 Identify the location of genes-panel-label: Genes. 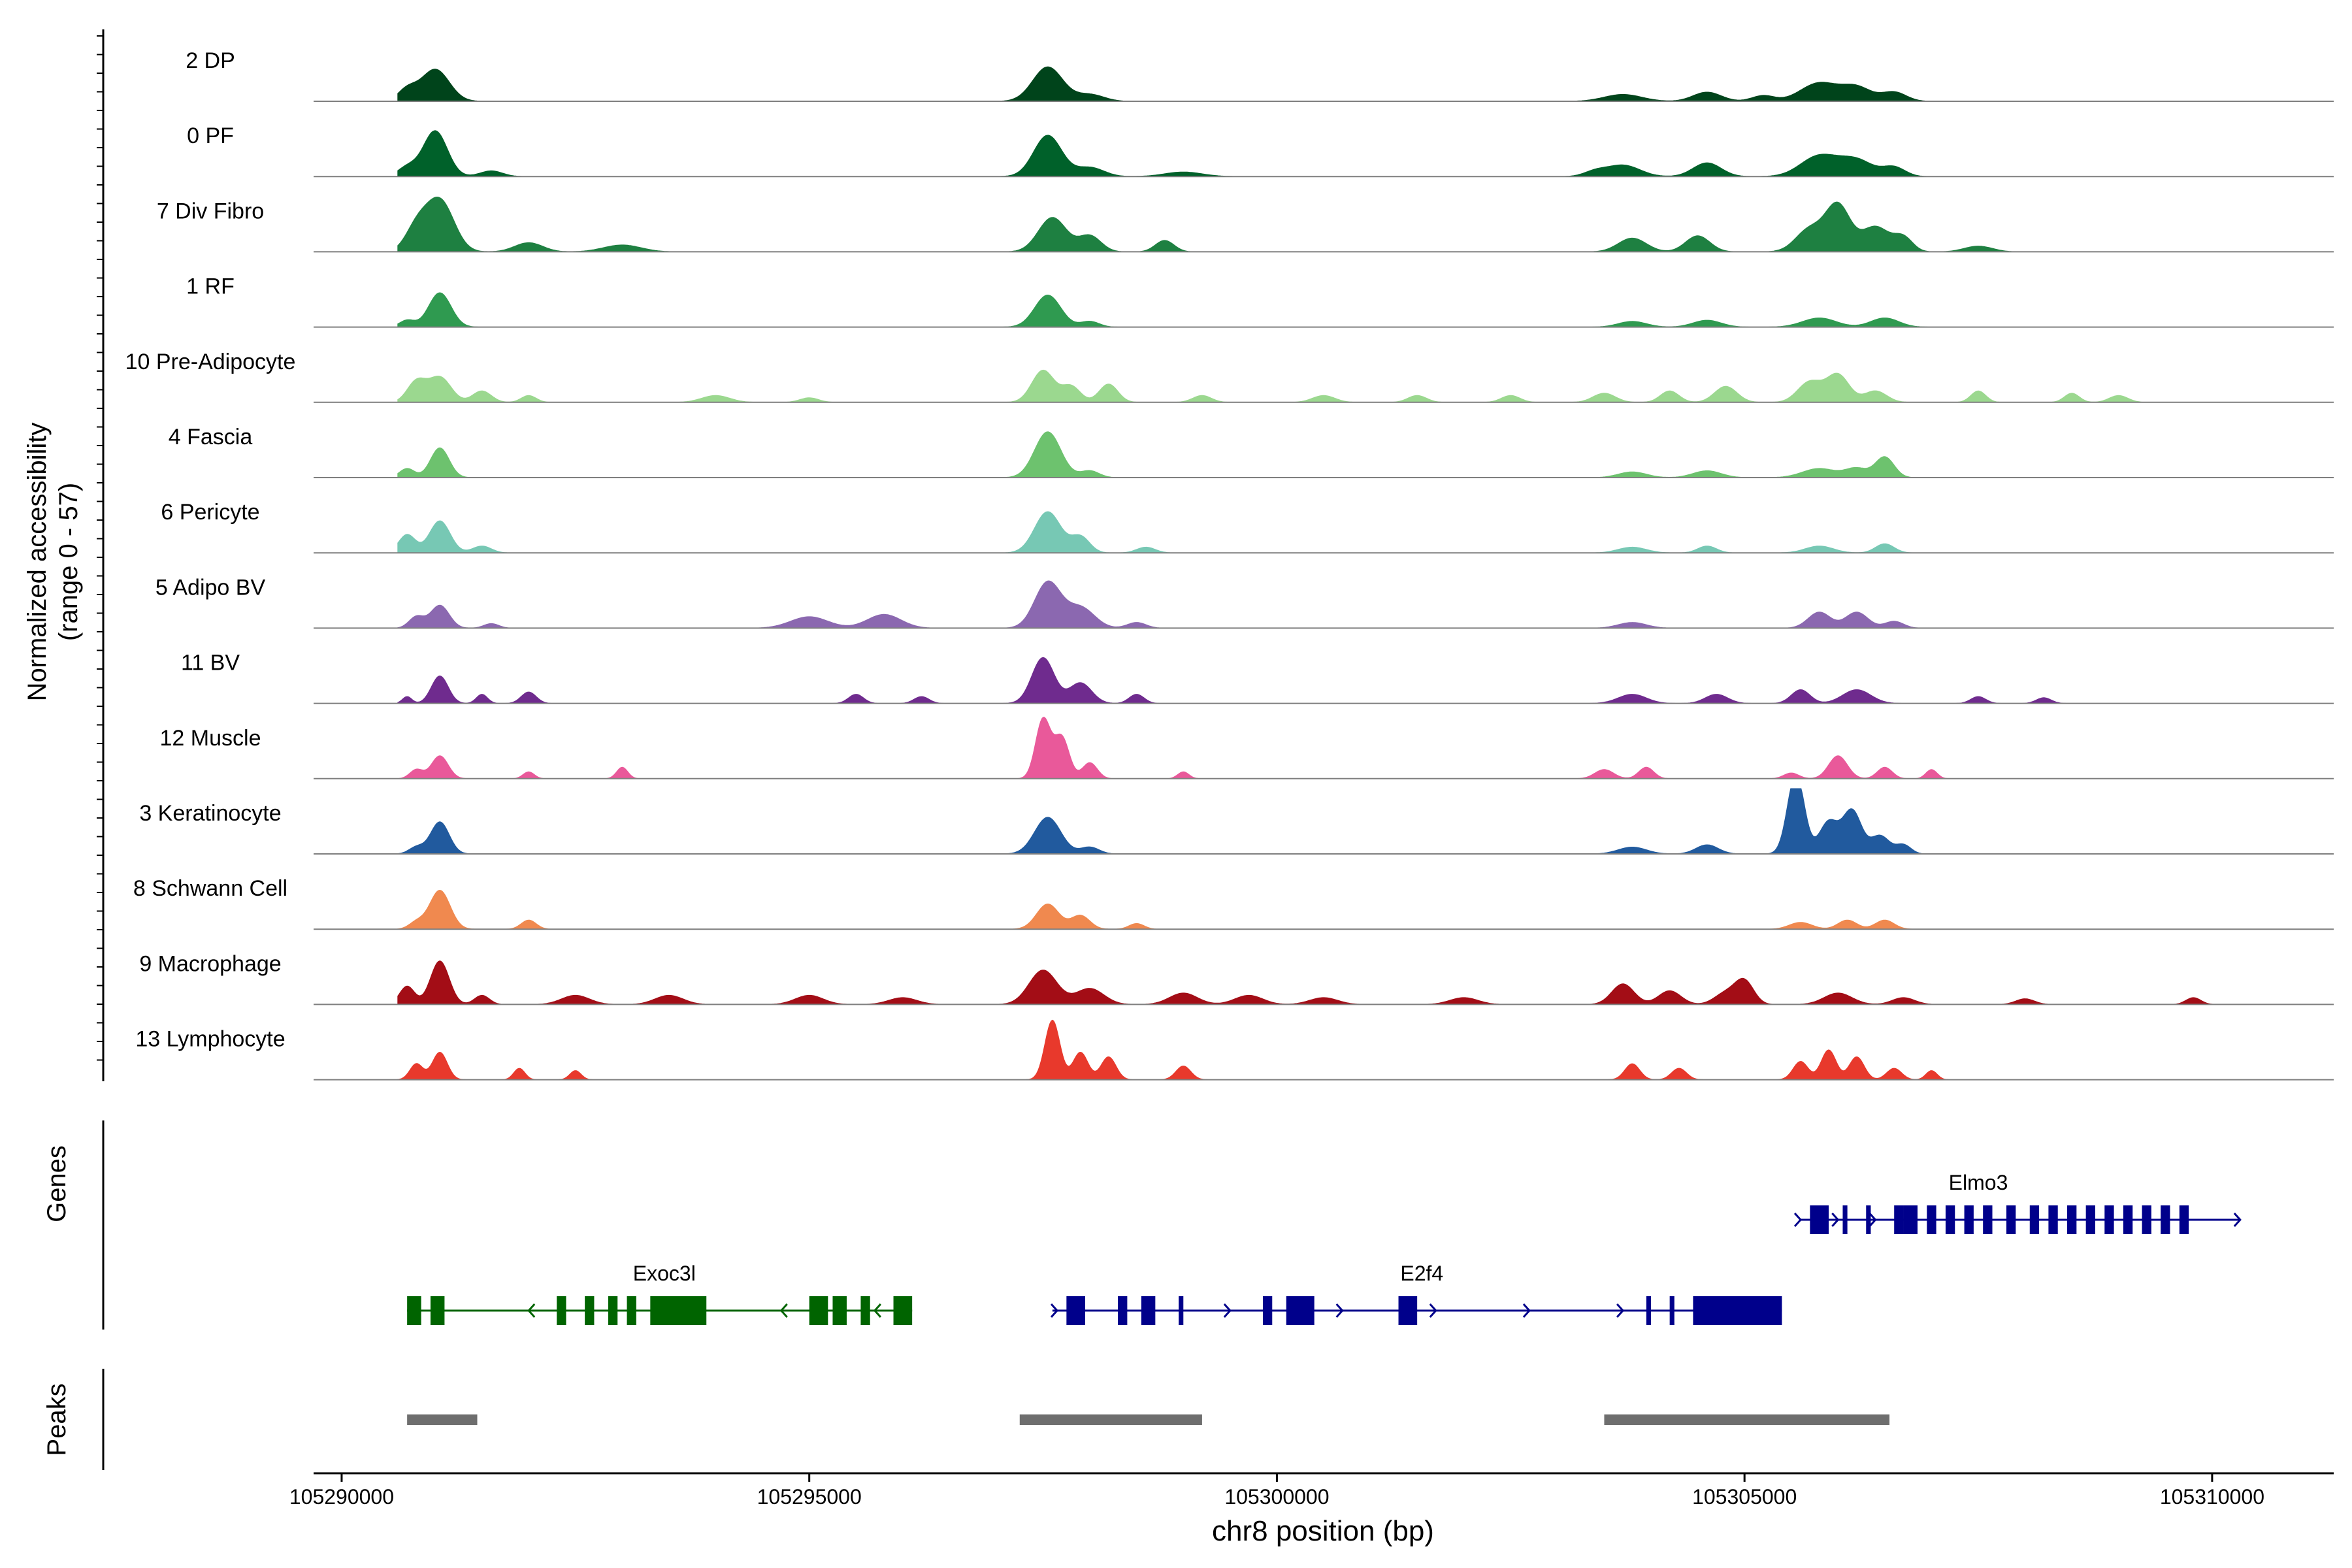
(56, 1183).